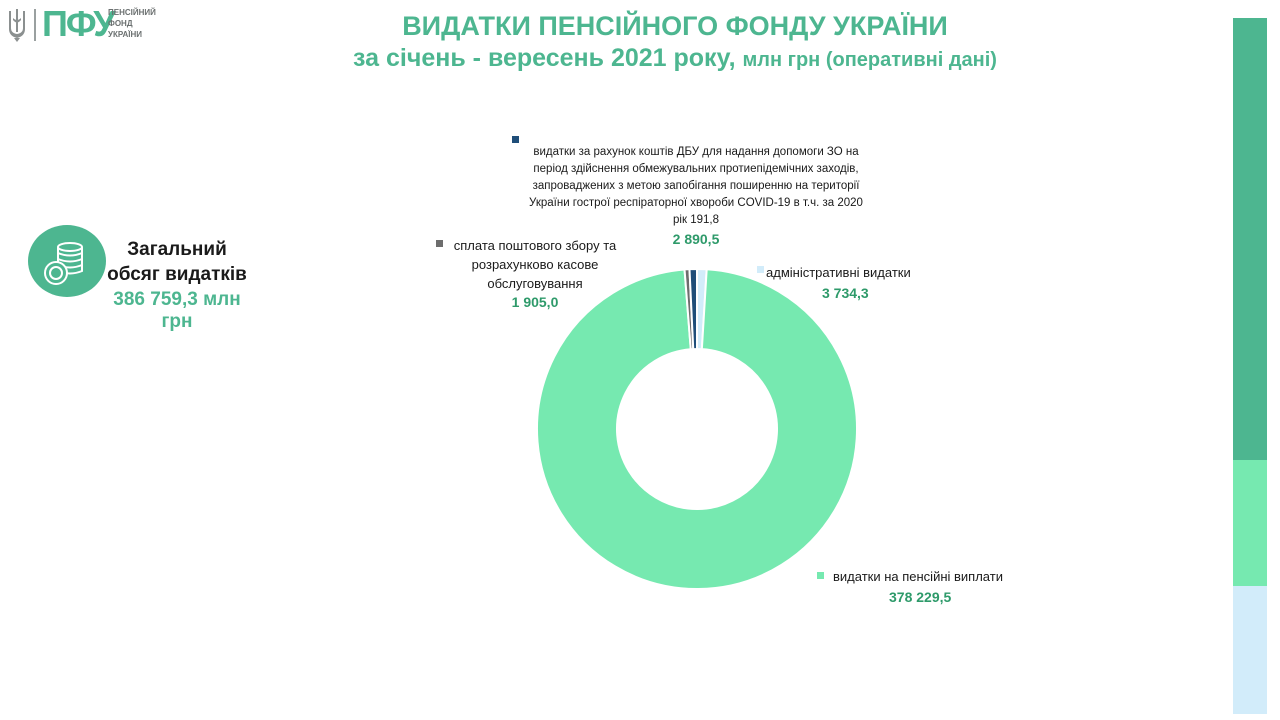 Image resolution: width=1280 pixels, height=720 pixels. I want to click on side-bar-dark-green, so click(1250, 239).